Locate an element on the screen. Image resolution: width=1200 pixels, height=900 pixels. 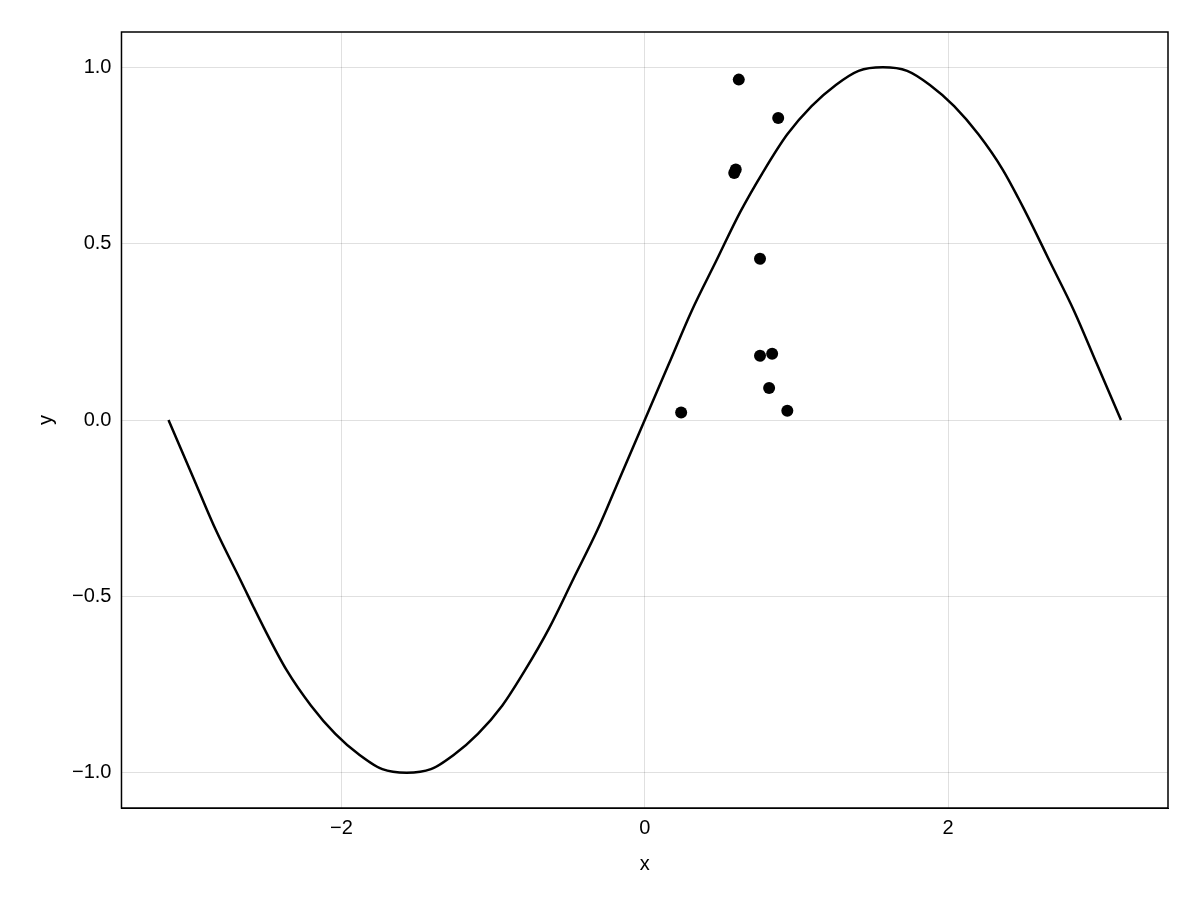
x-tick-label: 2 is located at coordinates (948, 826).